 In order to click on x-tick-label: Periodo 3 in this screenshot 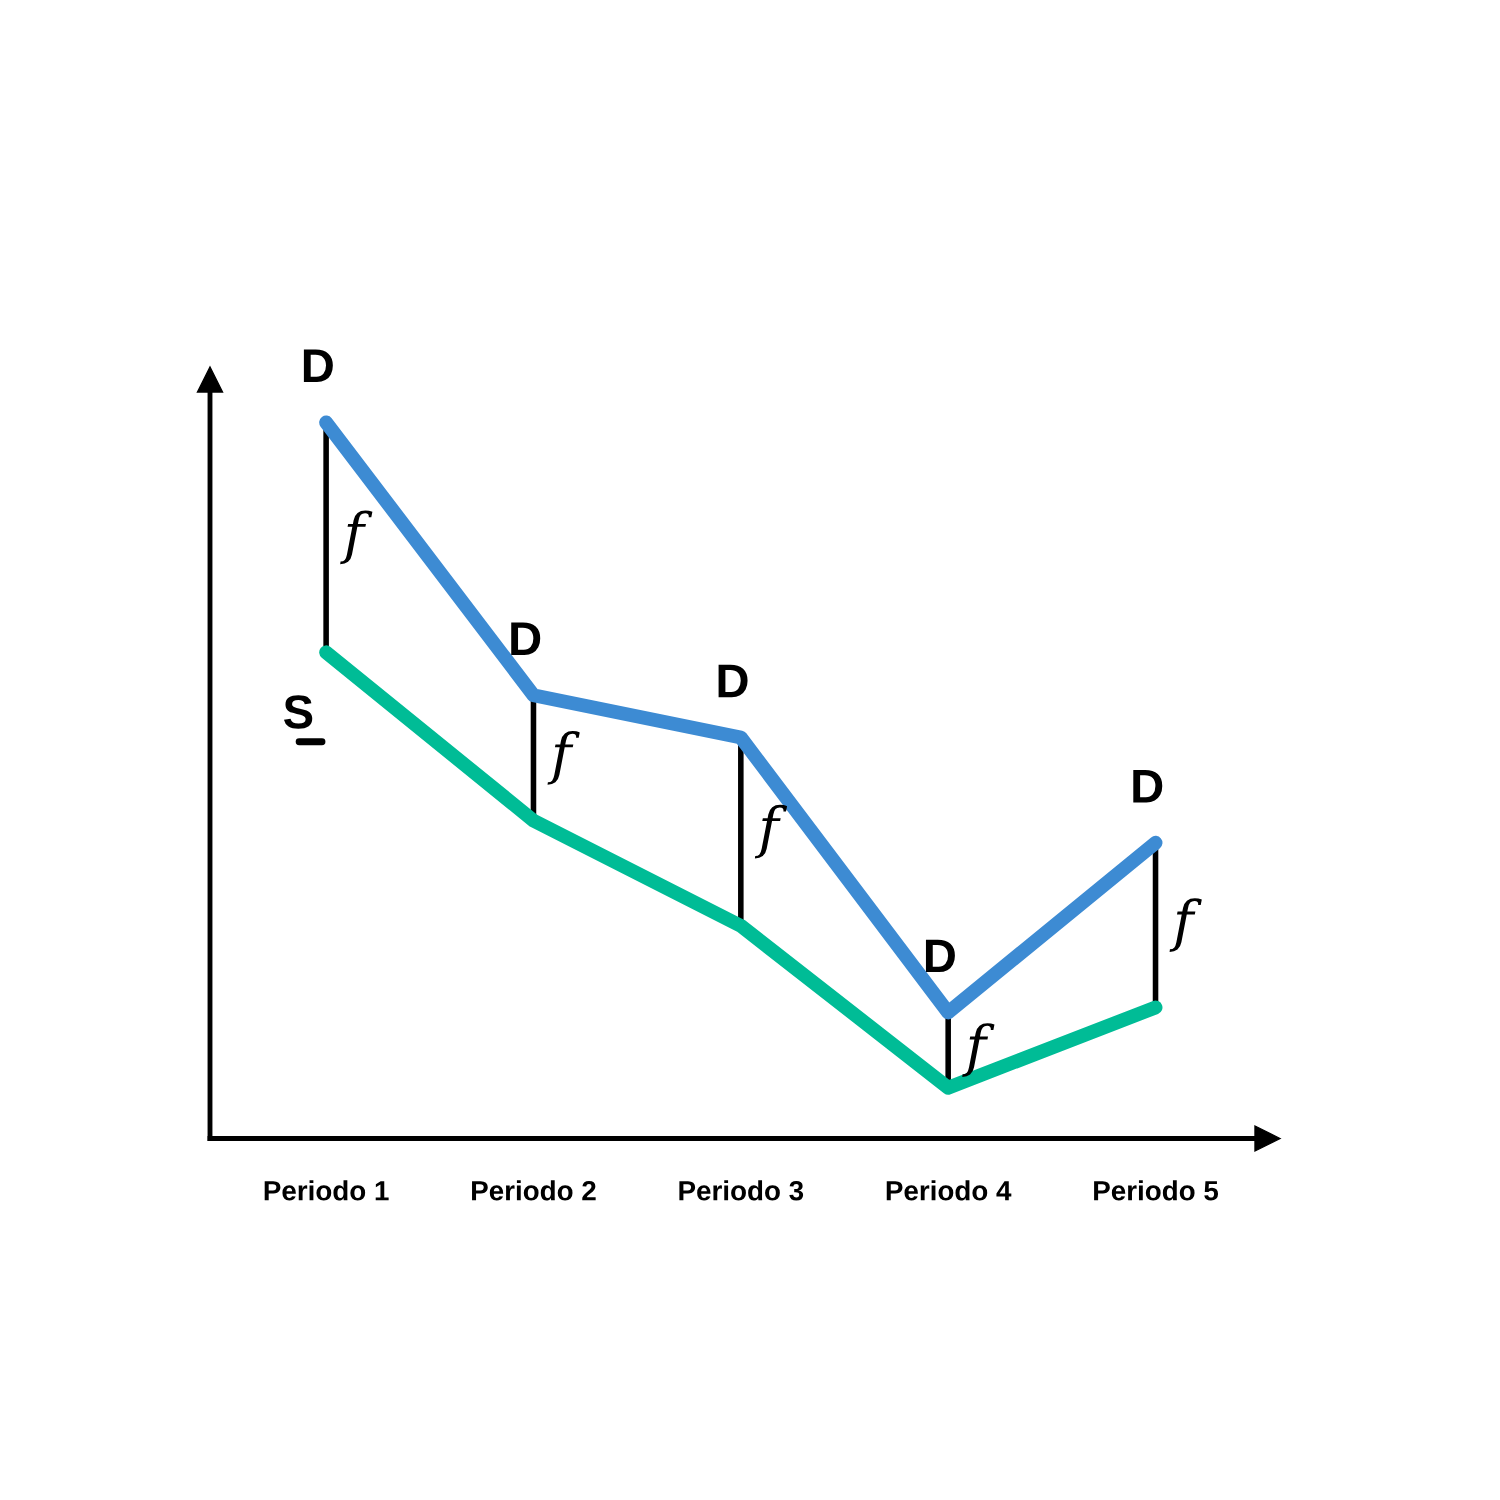, I will do `click(741, 1190)`.